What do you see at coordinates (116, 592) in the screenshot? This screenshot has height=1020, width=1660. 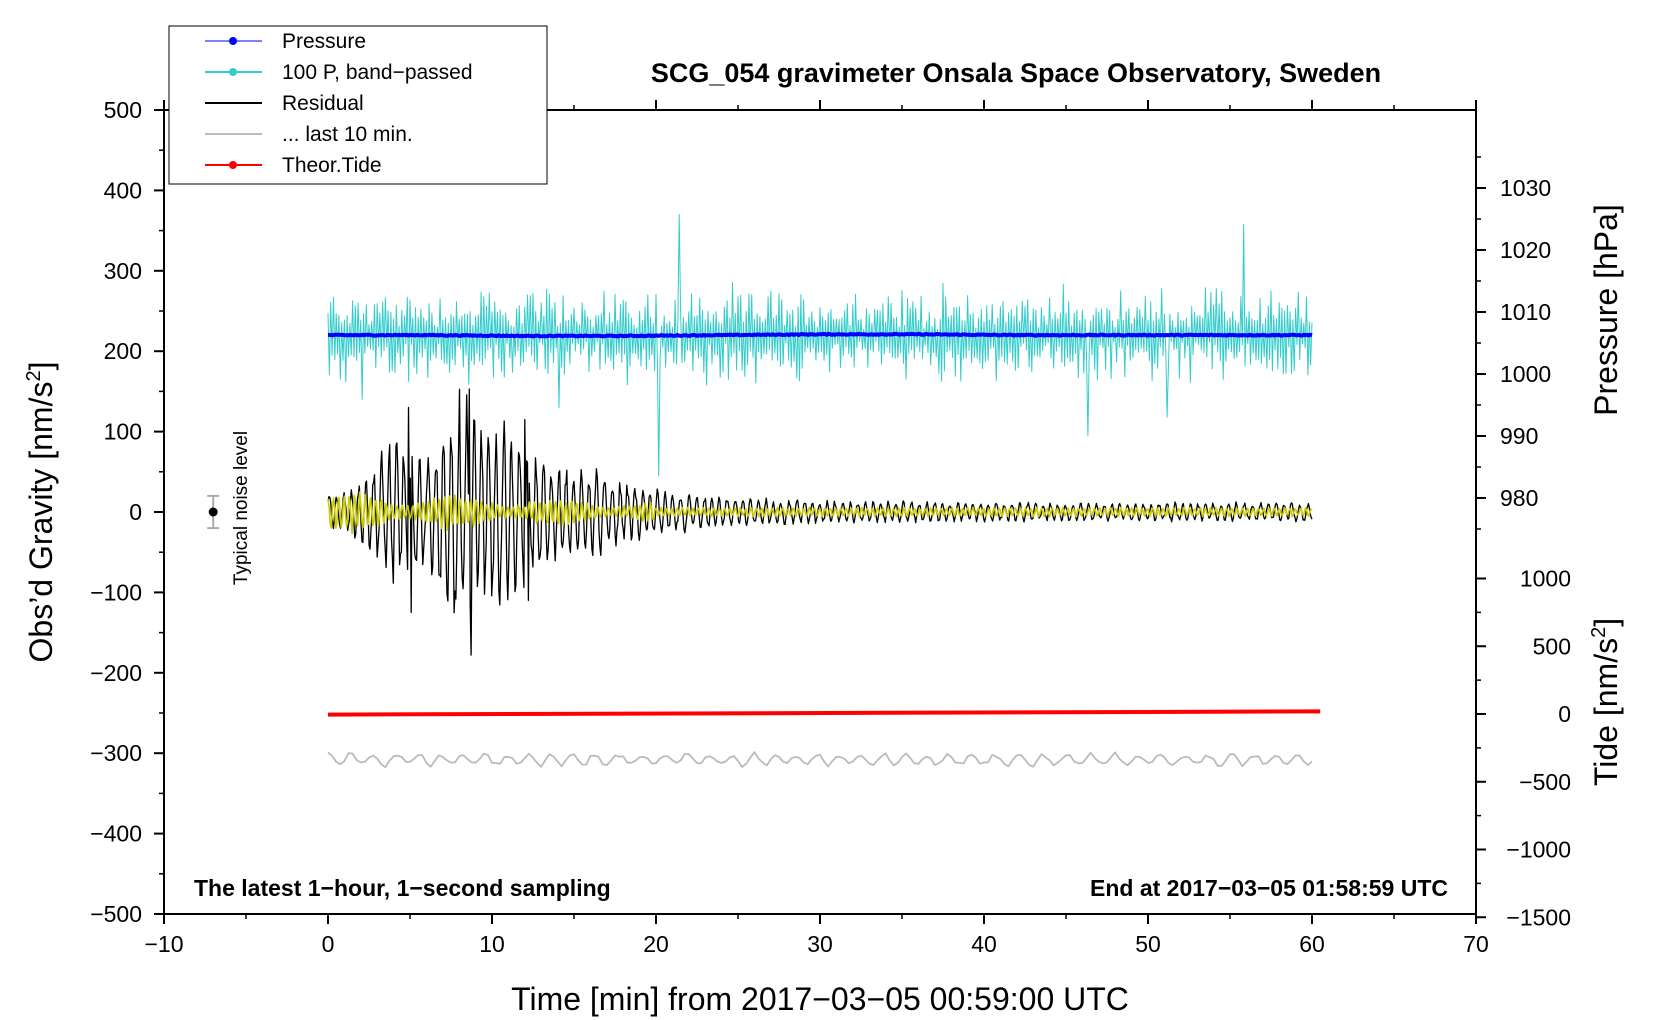 I see `y-tick-label: −100` at bounding box center [116, 592].